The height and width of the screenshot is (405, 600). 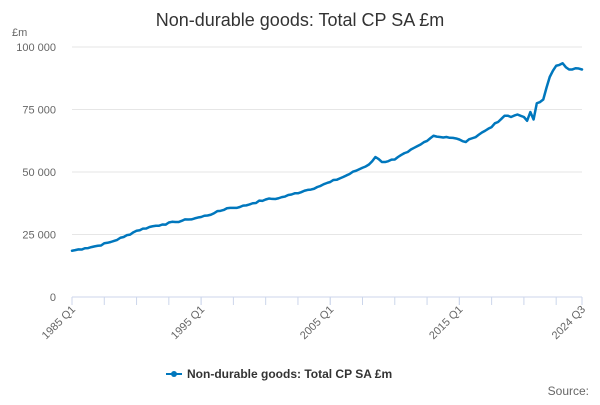 I want to click on chart-title: Non-durable goods: Total CP SA £m, so click(x=300, y=20).